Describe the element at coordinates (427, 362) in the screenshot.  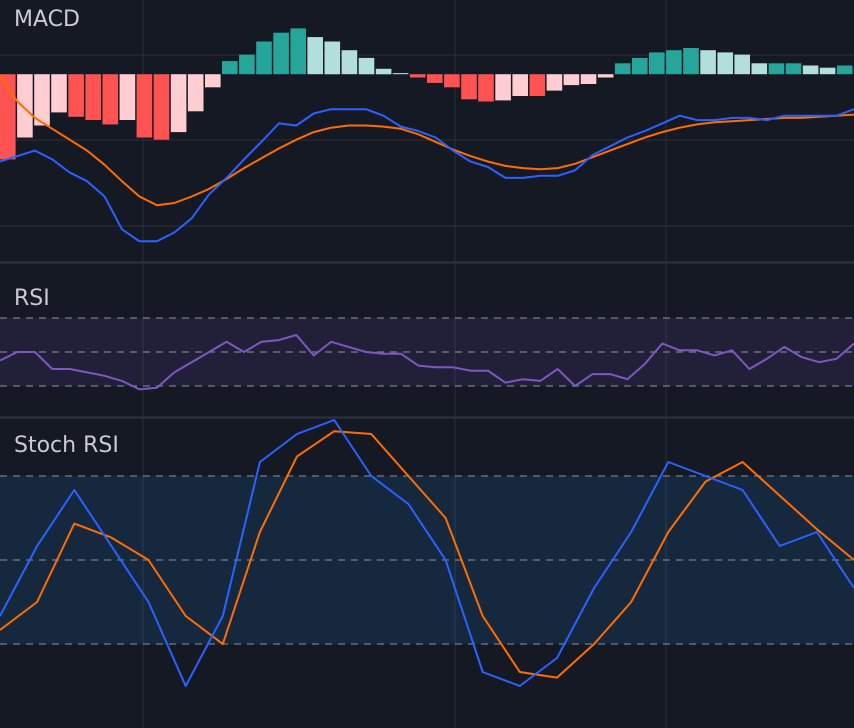
I see `rsi-line` at that location.